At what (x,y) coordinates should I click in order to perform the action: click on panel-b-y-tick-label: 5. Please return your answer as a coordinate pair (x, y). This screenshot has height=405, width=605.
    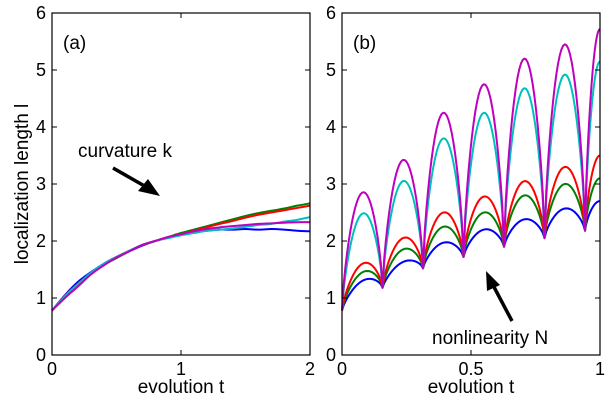
    Looking at the image, I should click on (331, 70).